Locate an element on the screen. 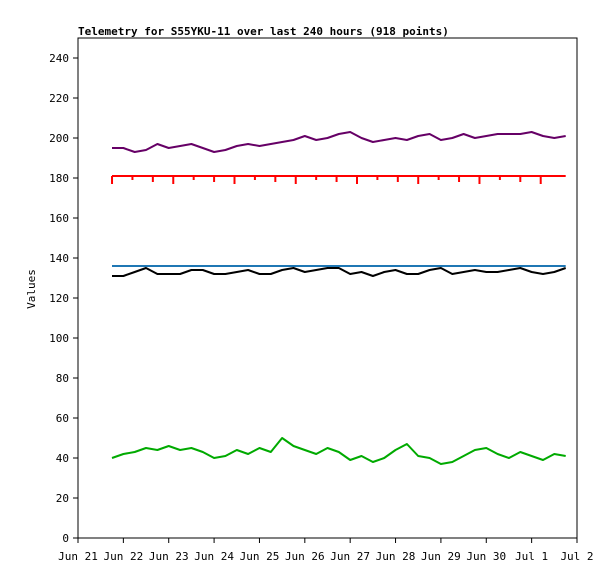 The image size is (615, 579). y-tick-label: 200 is located at coordinates (59, 138).